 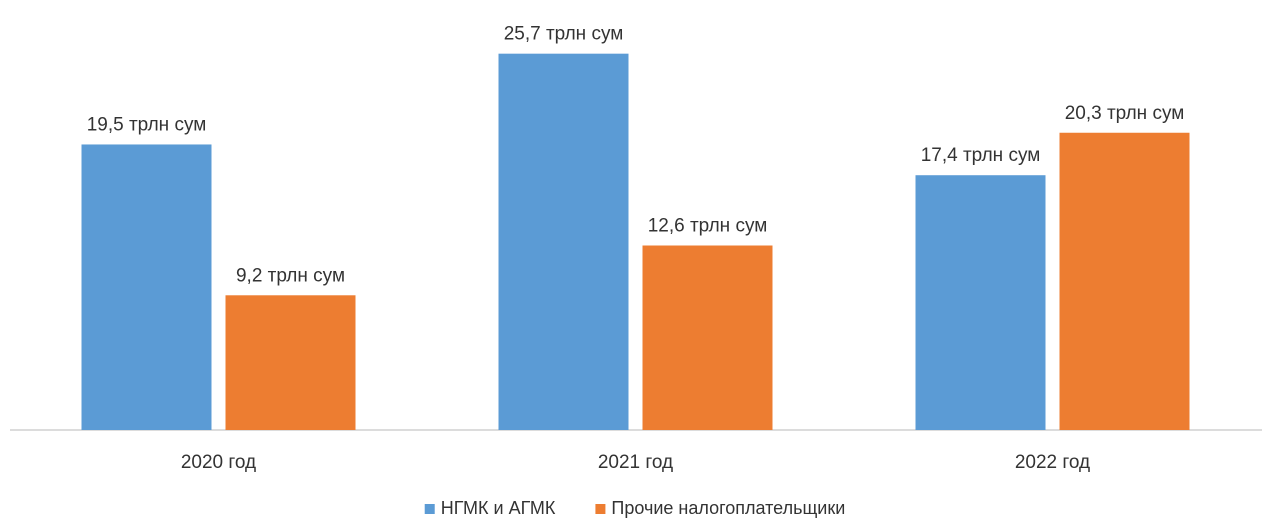 I want to click on data-label: 20,3 трлн сум, so click(x=1125, y=113).